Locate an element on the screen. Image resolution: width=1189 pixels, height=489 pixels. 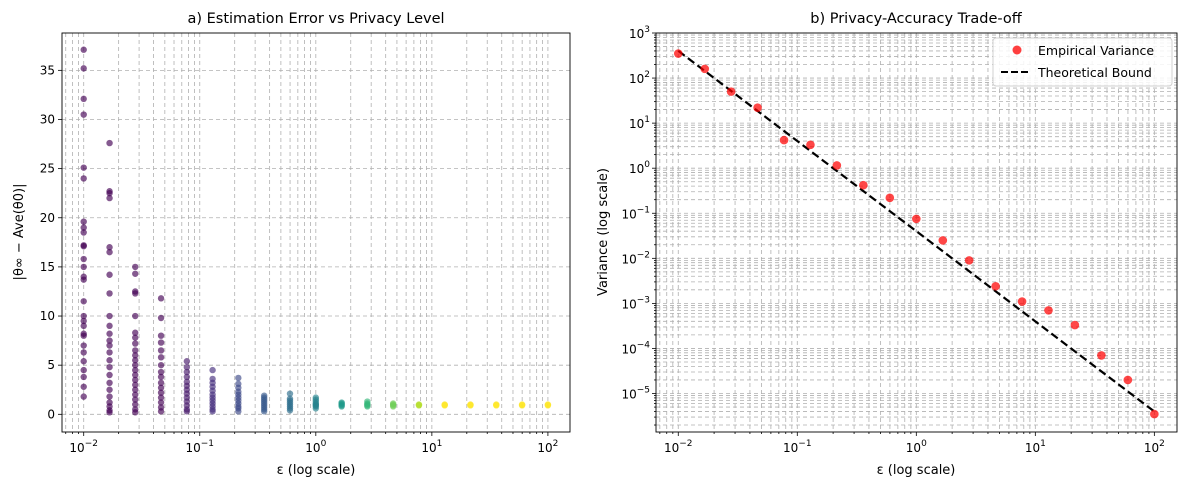
y-tick-label: 10⁰ is located at coordinates (639, 168).